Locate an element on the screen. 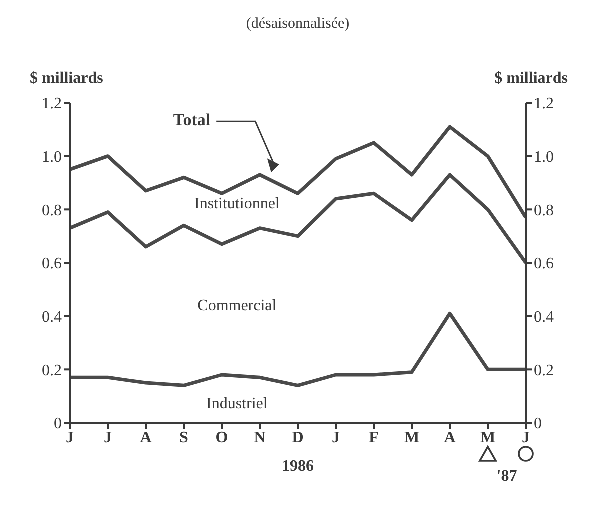 Image resolution: width=596 pixels, height=531 pixels. annotation: Institutionnel is located at coordinates (237, 204).